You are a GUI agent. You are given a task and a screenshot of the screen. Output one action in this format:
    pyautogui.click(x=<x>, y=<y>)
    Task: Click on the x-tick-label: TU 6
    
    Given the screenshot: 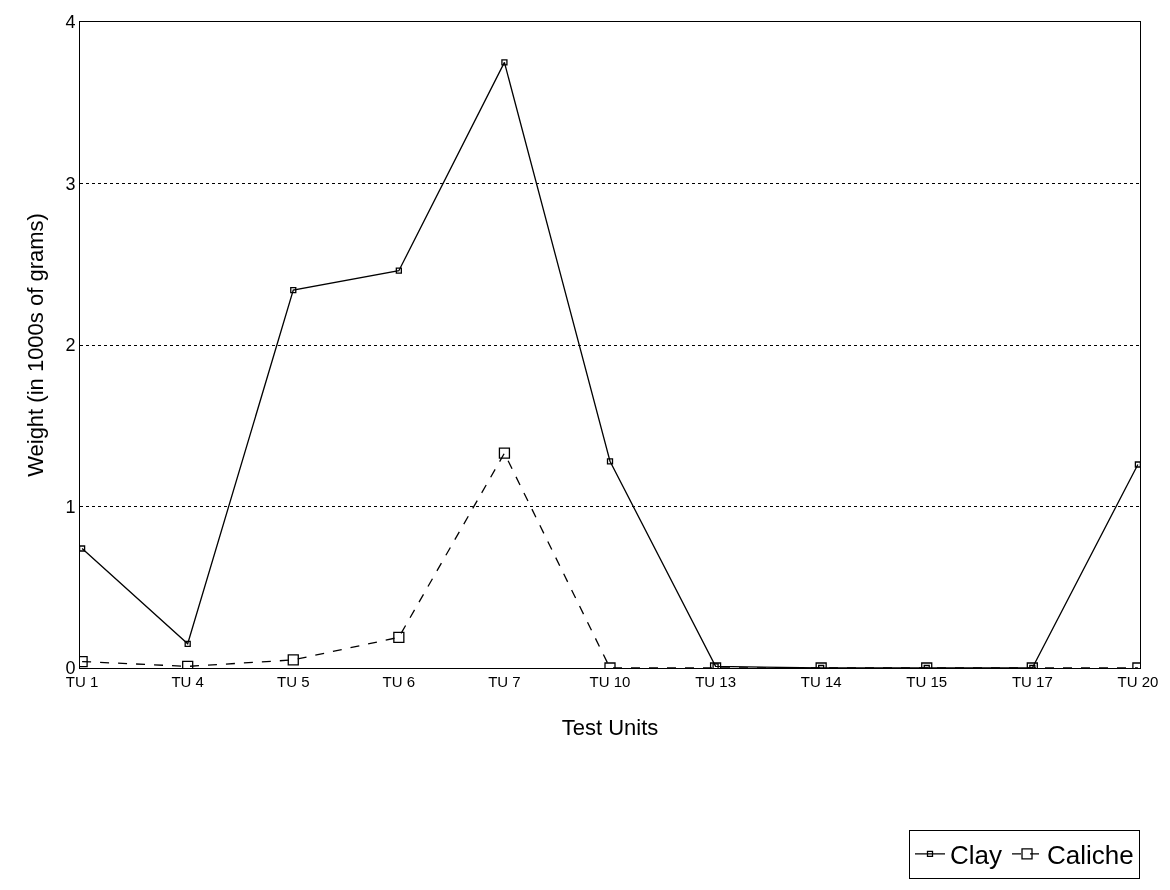 What is the action you would take?
    pyautogui.click(x=399, y=681)
    